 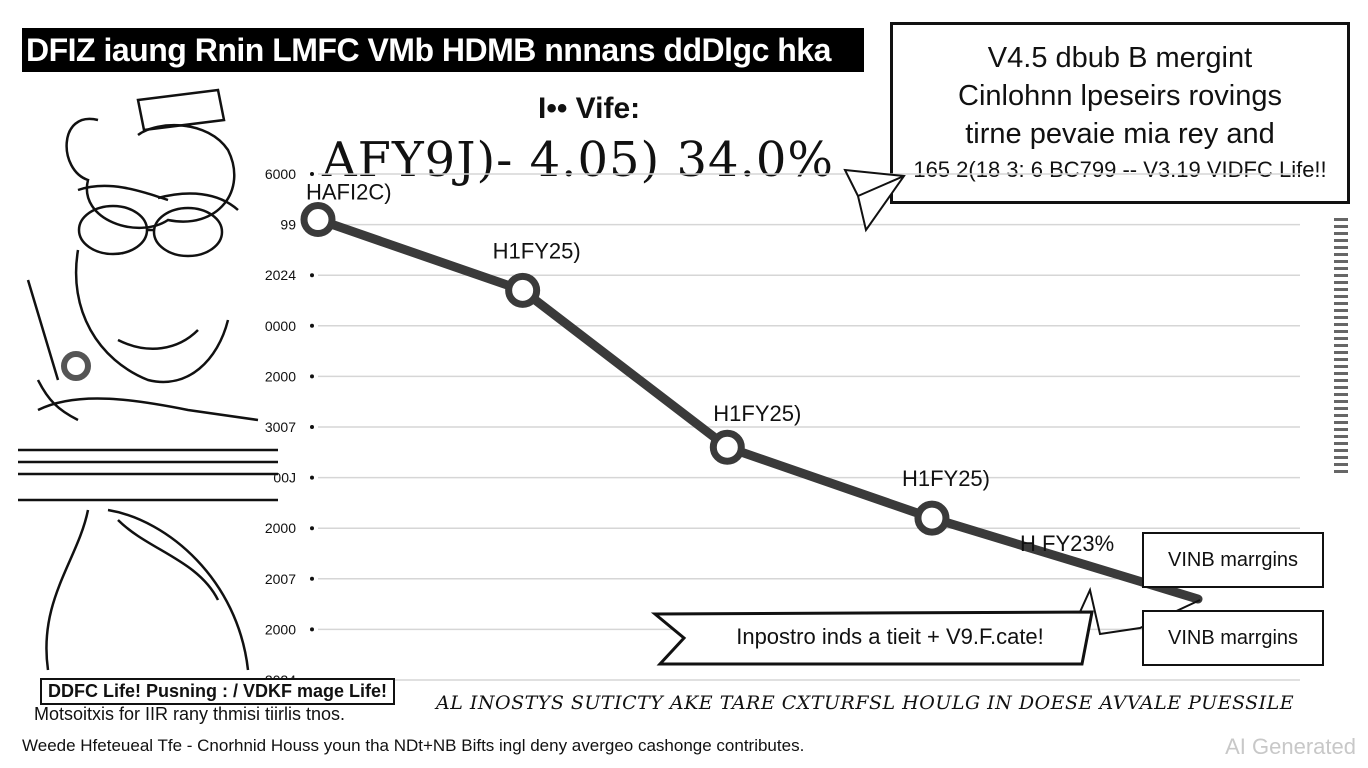 What do you see at coordinates (578, 160) in the screenshot?
I see `formula-text: AFY9J)- 4.05) 34.0%` at bounding box center [578, 160].